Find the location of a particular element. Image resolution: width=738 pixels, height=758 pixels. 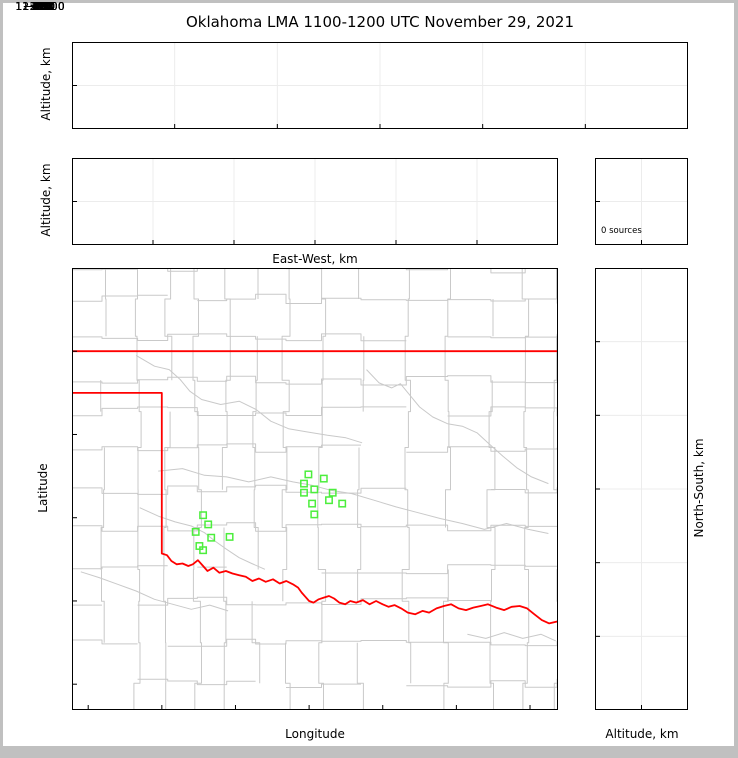

tick-label: 11:10:00 is located at coordinates (40, 6).